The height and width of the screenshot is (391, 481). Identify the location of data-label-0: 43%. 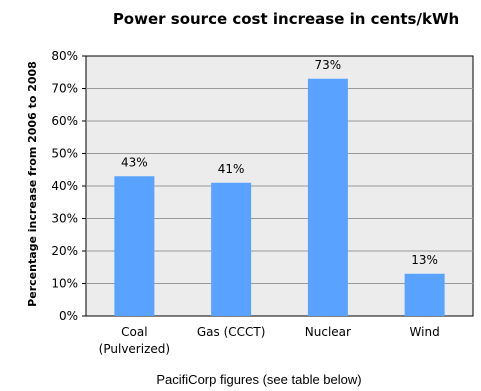
(134, 162).